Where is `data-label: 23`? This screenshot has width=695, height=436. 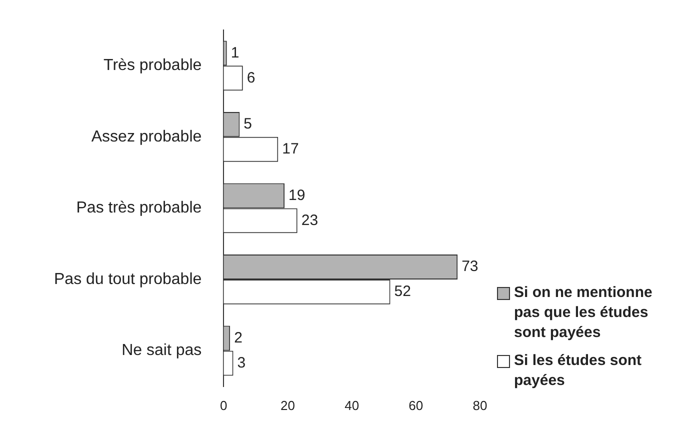
data-label: 23 is located at coordinates (309, 220).